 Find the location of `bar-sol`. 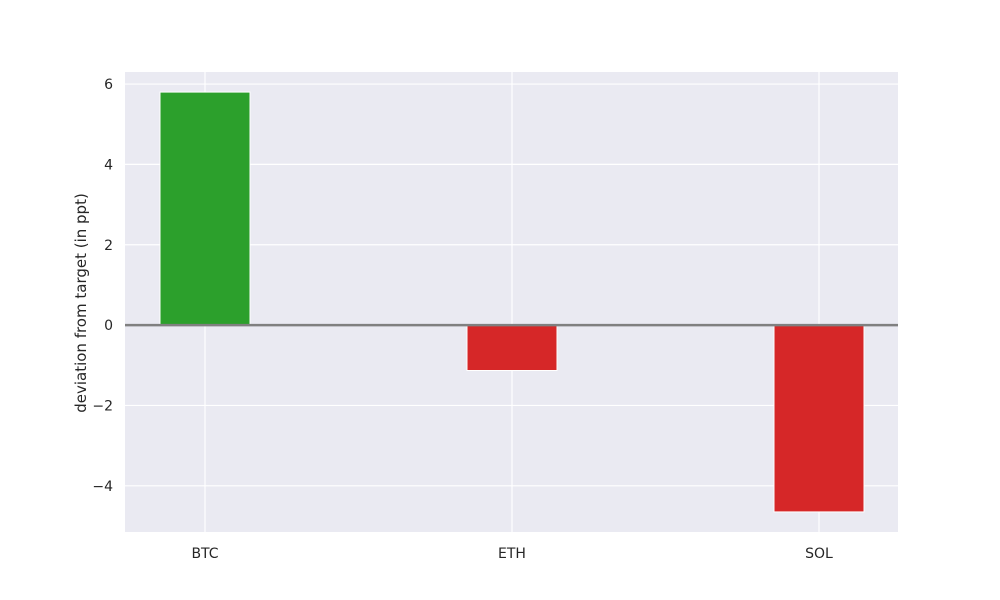

bar-sol is located at coordinates (819, 418).